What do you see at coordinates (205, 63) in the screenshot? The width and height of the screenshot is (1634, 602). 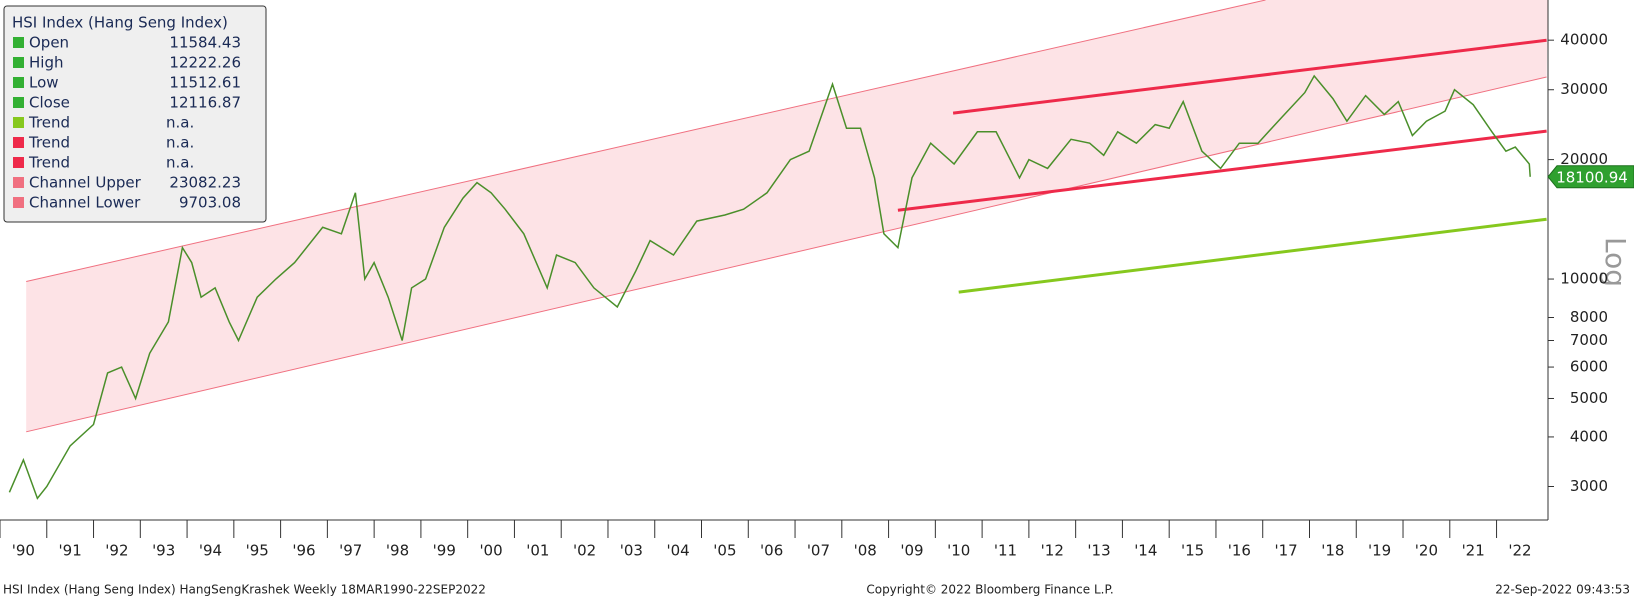 I see `legend-value: 12222.26` at bounding box center [205, 63].